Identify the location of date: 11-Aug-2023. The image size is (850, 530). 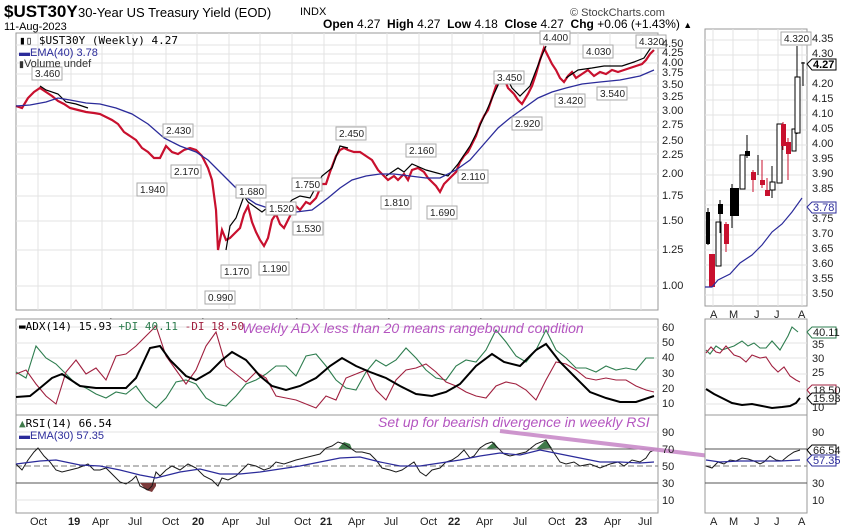
(35, 27).